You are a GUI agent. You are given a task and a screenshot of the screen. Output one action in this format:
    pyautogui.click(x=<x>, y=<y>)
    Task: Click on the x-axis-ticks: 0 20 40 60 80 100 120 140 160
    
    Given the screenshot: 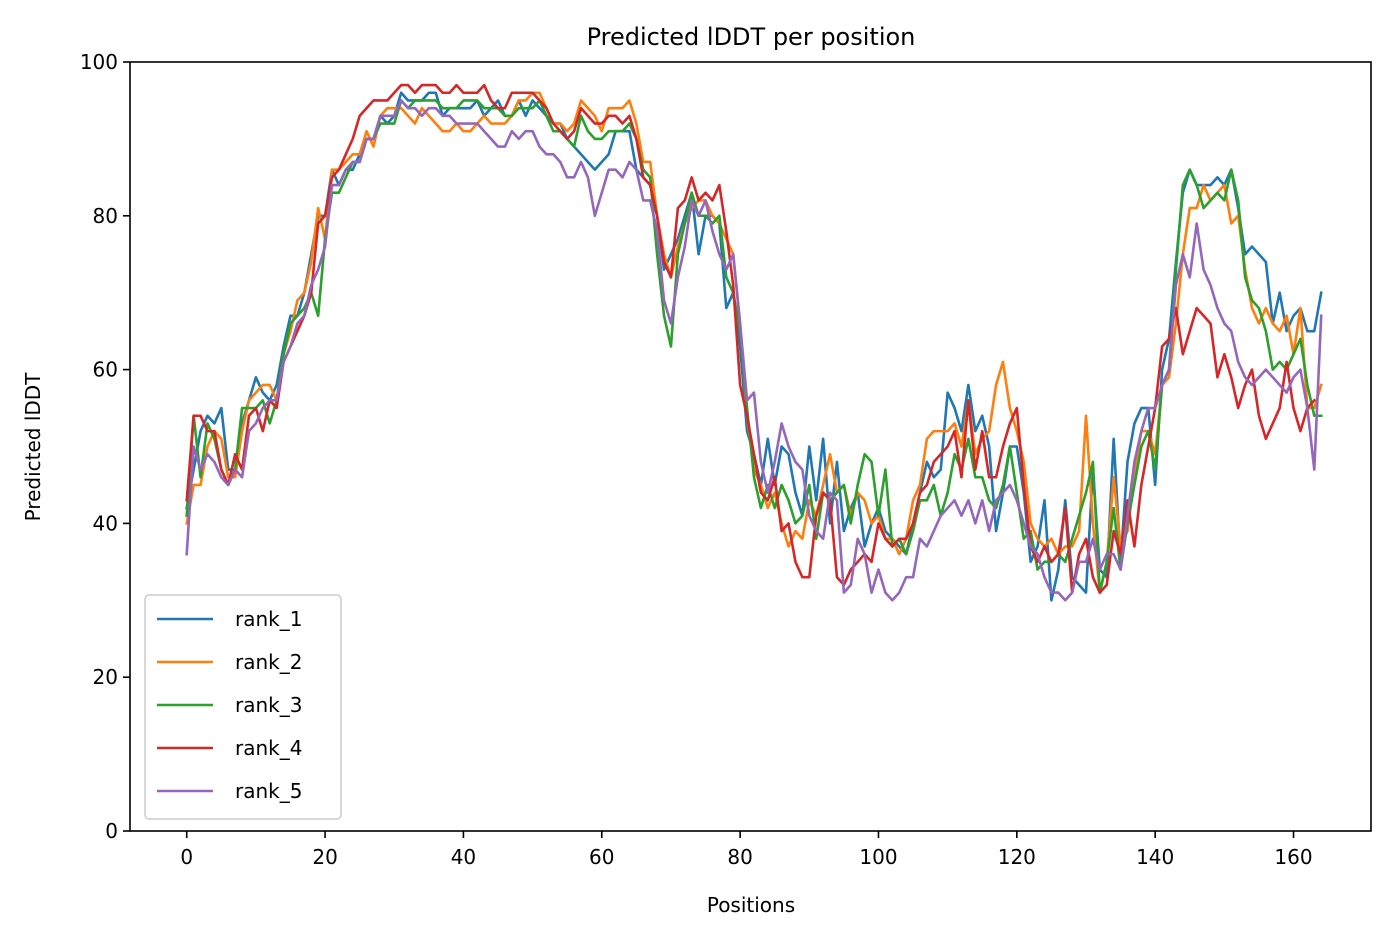 What is the action you would take?
    pyautogui.click(x=746, y=850)
    